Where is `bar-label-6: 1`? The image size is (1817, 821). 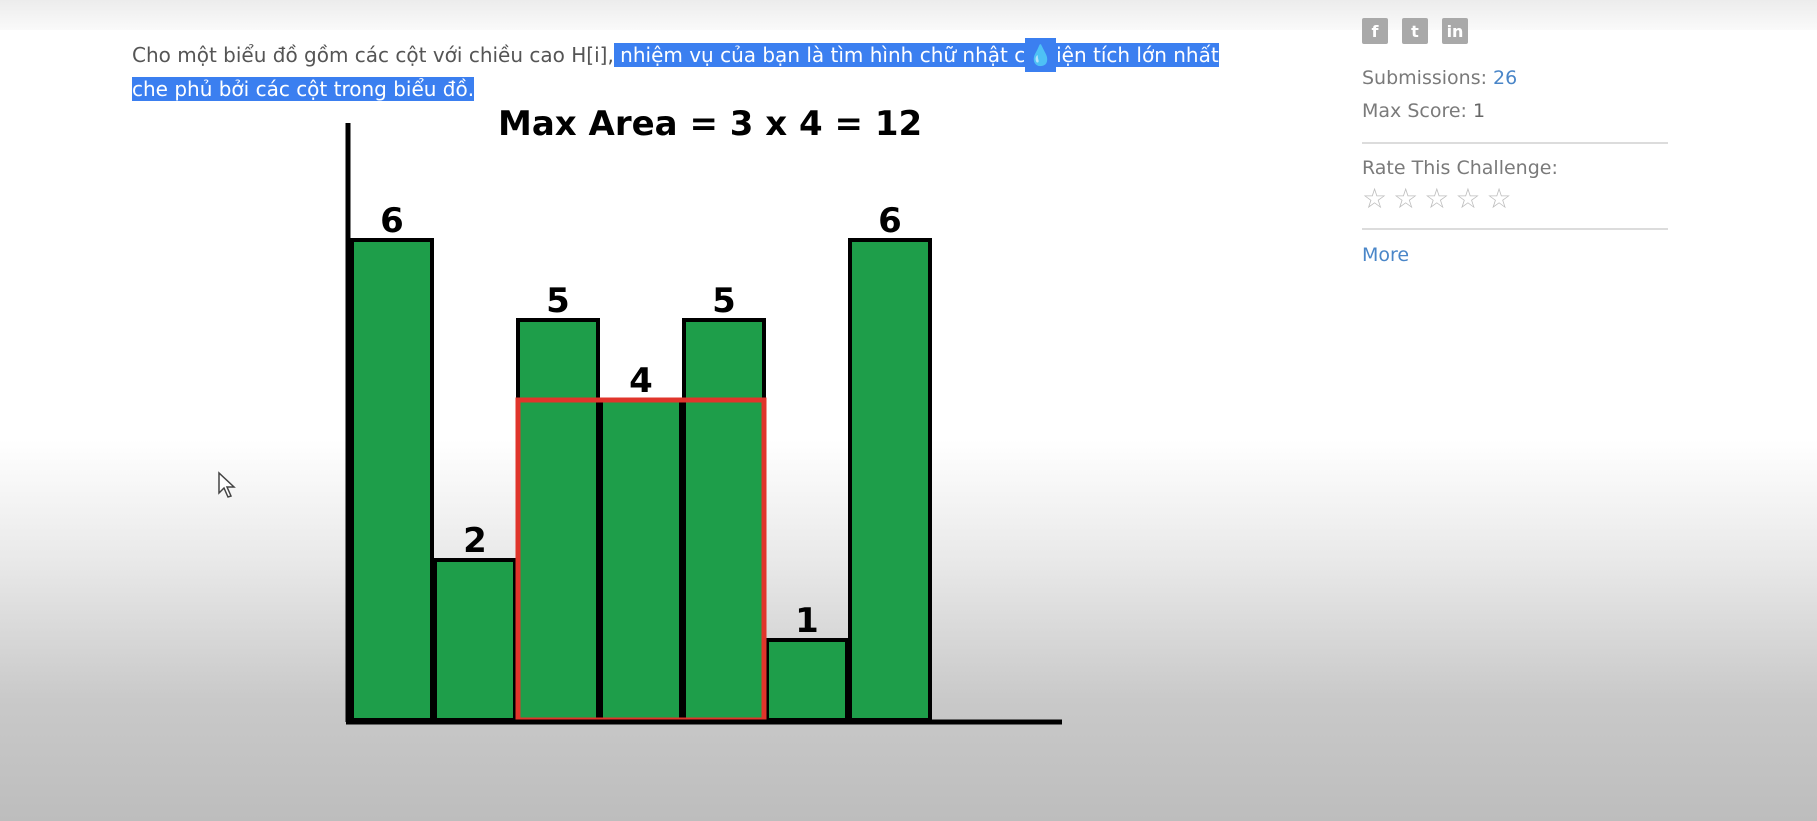 bar-label-6: 1 is located at coordinates (807, 621).